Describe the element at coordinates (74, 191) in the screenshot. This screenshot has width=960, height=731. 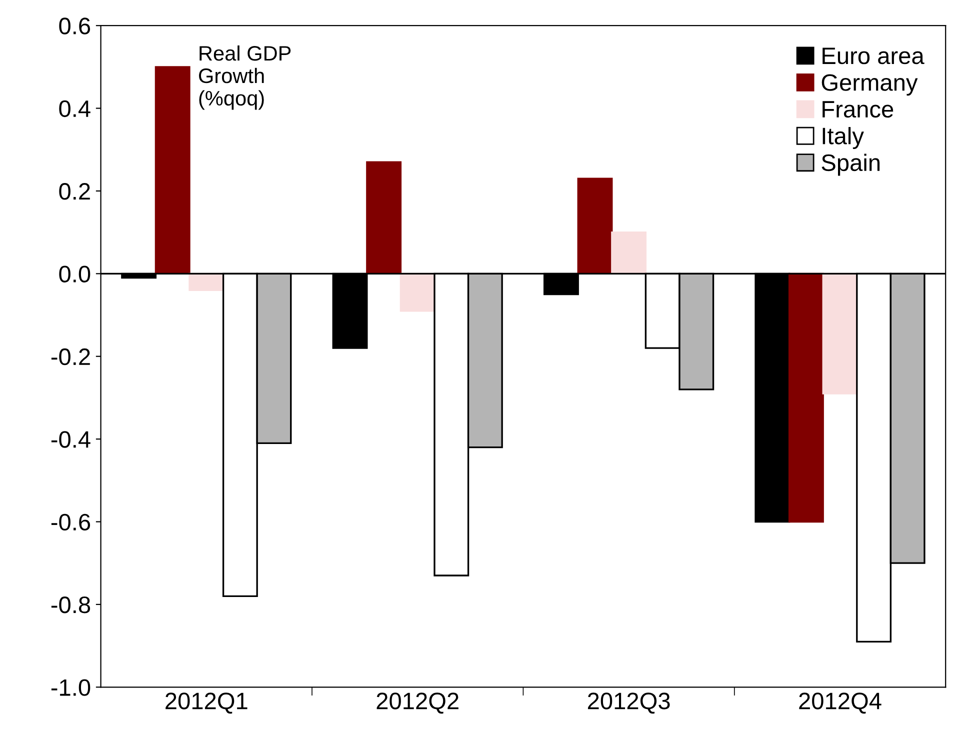
I see `y-tick-label: 0.2` at that location.